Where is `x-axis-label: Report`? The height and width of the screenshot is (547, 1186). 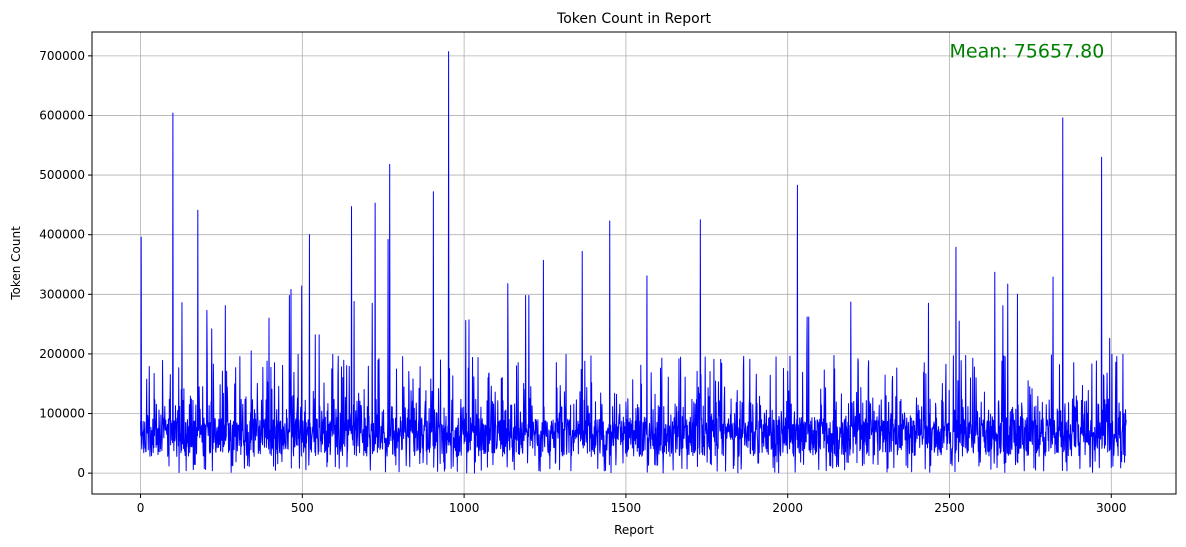 x-axis-label: Report is located at coordinates (634, 530).